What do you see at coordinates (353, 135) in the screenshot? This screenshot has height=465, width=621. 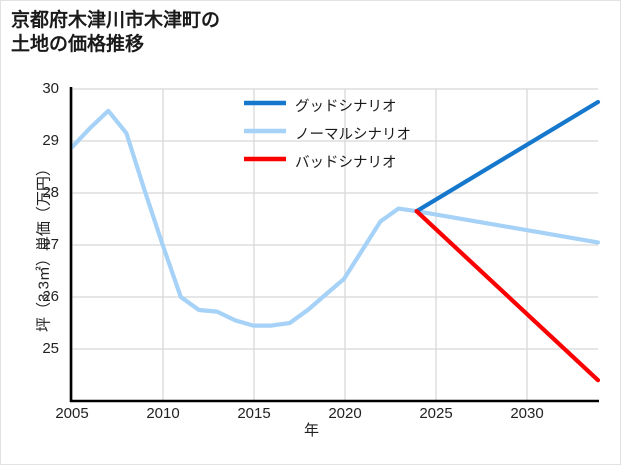 I see `legend-label-normal: ノーマルシナリオ` at bounding box center [353, 135].